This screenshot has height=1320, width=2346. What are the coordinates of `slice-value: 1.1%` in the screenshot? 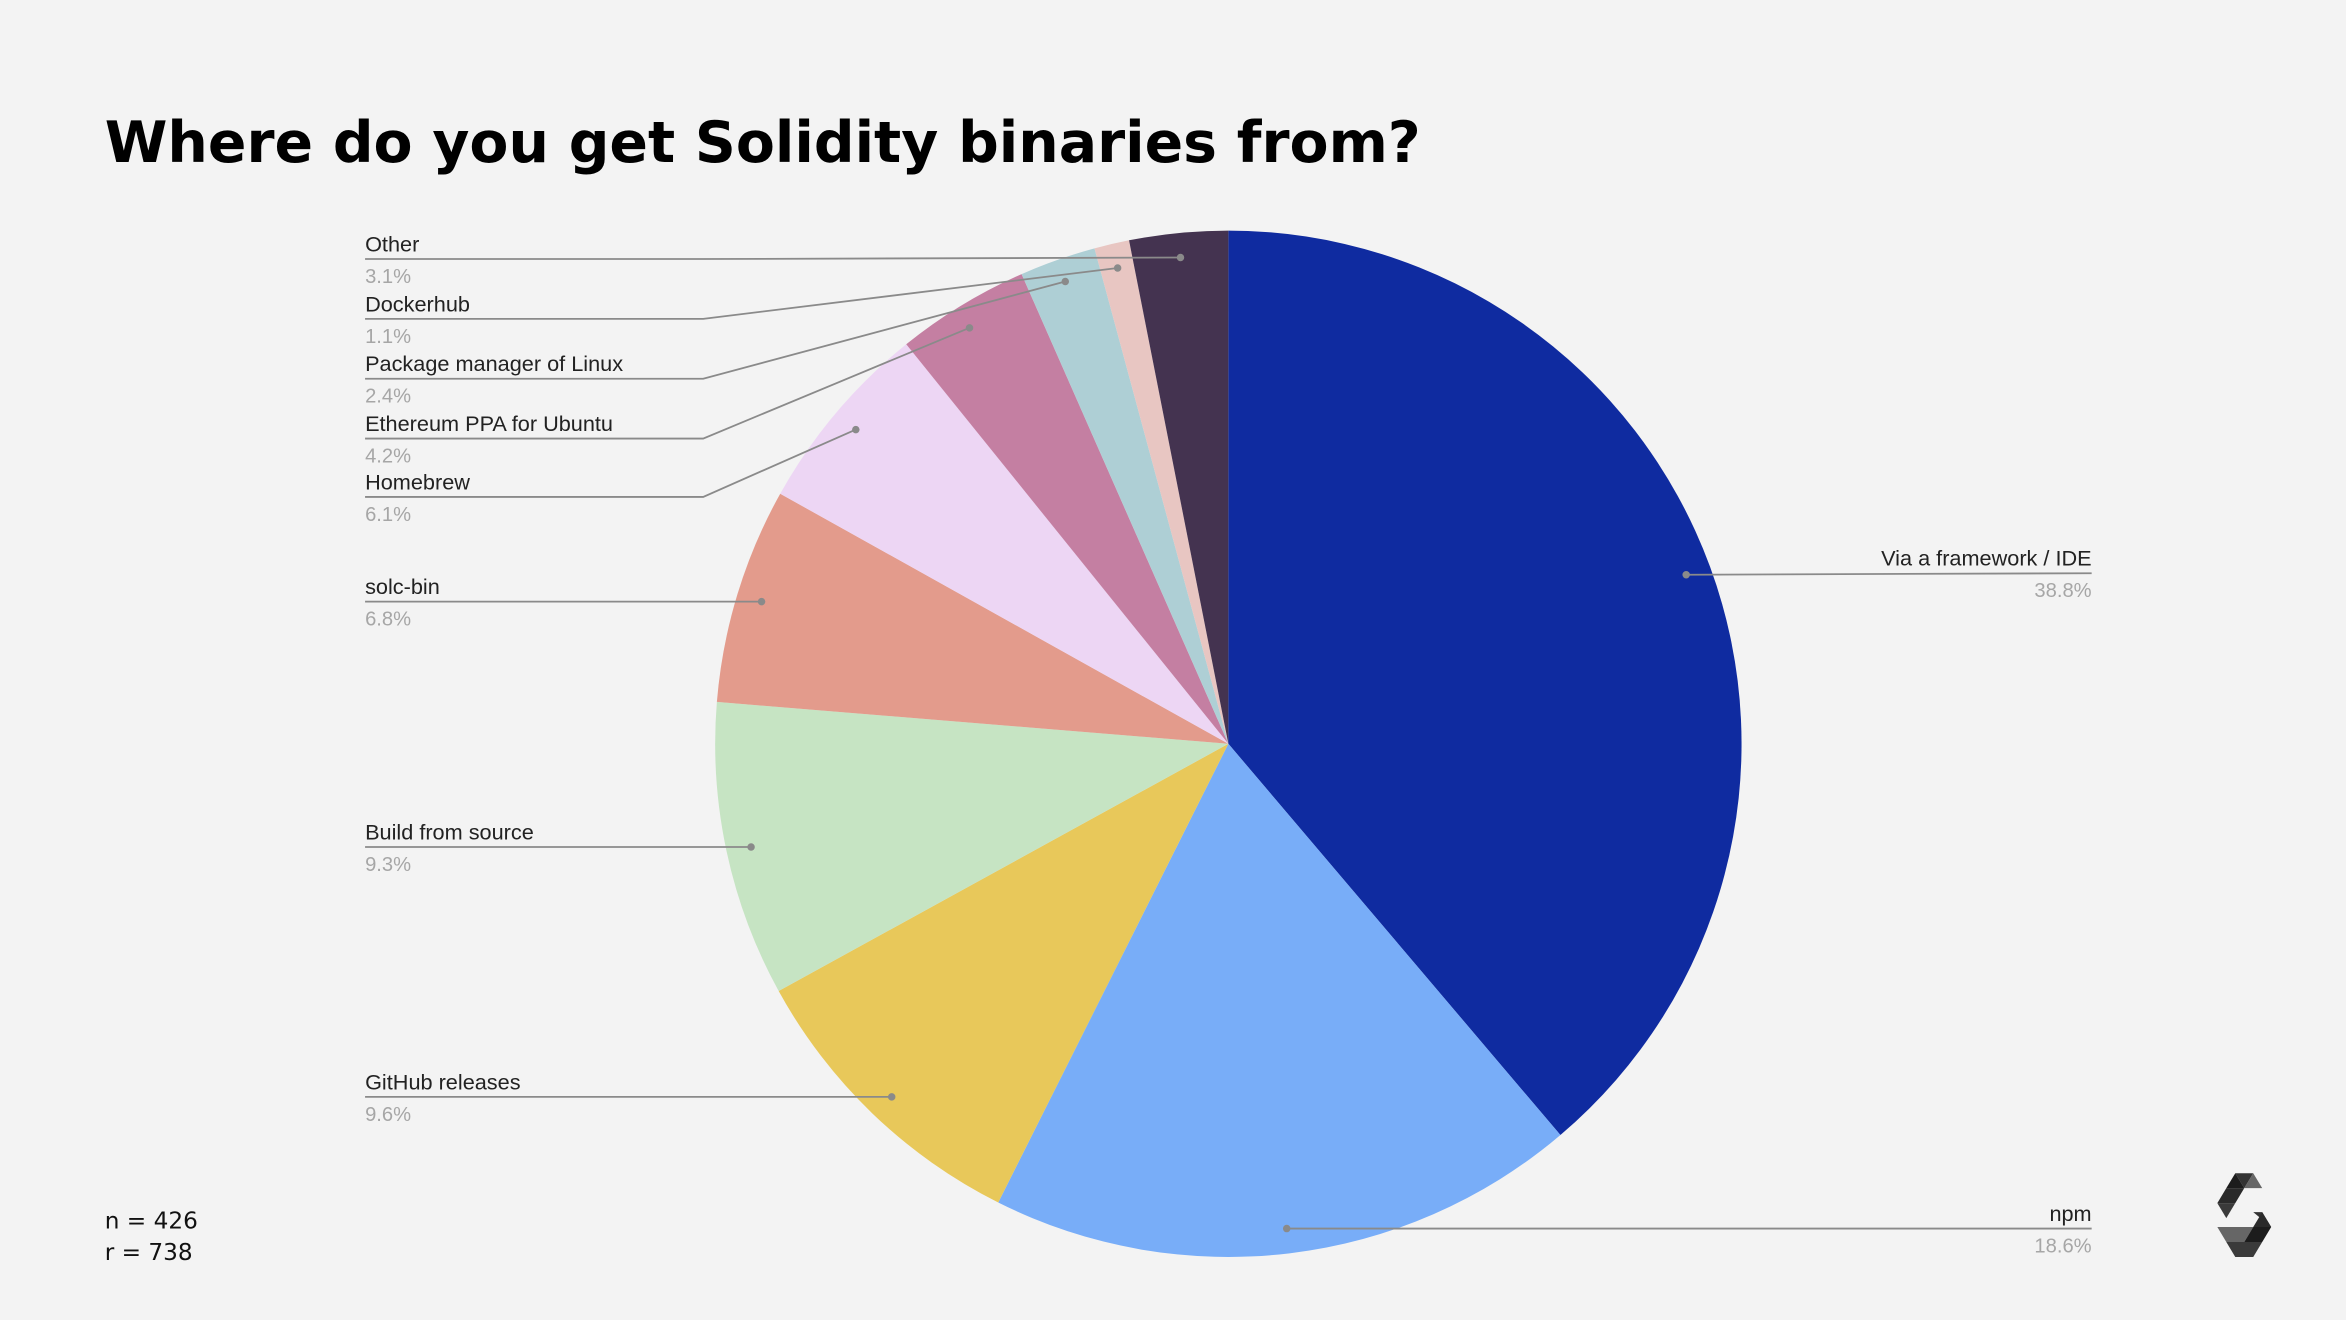 It's located at (388, 337).